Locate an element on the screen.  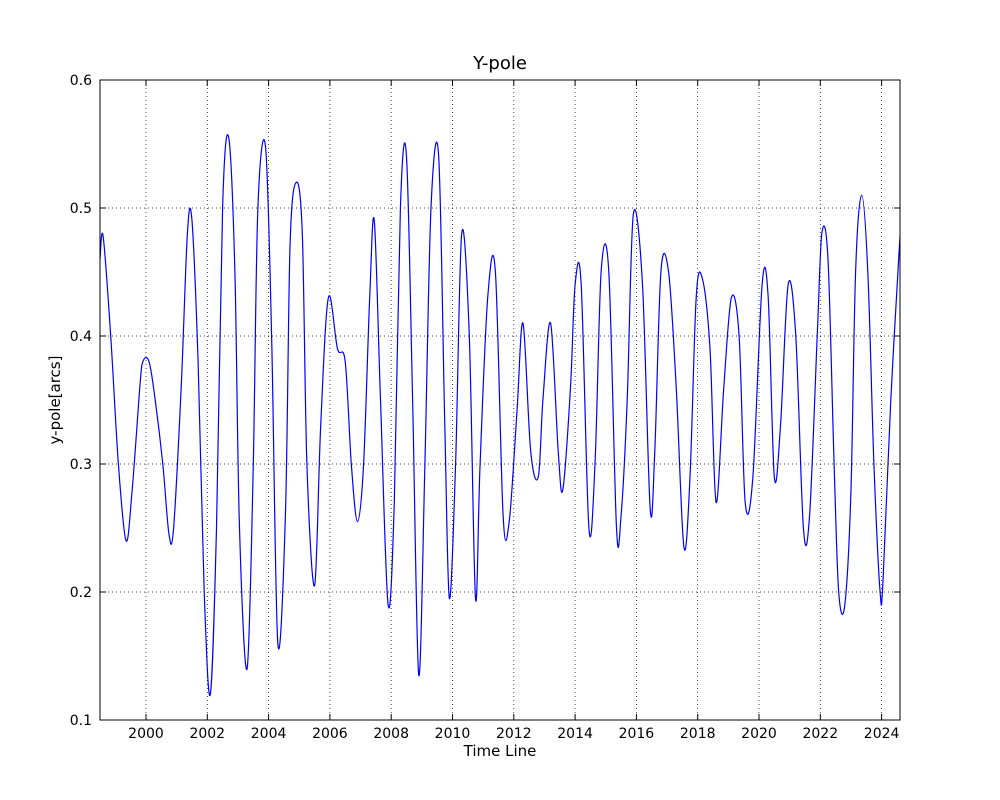
x-tick-label: 2000 is located at coordinates (146, 734).